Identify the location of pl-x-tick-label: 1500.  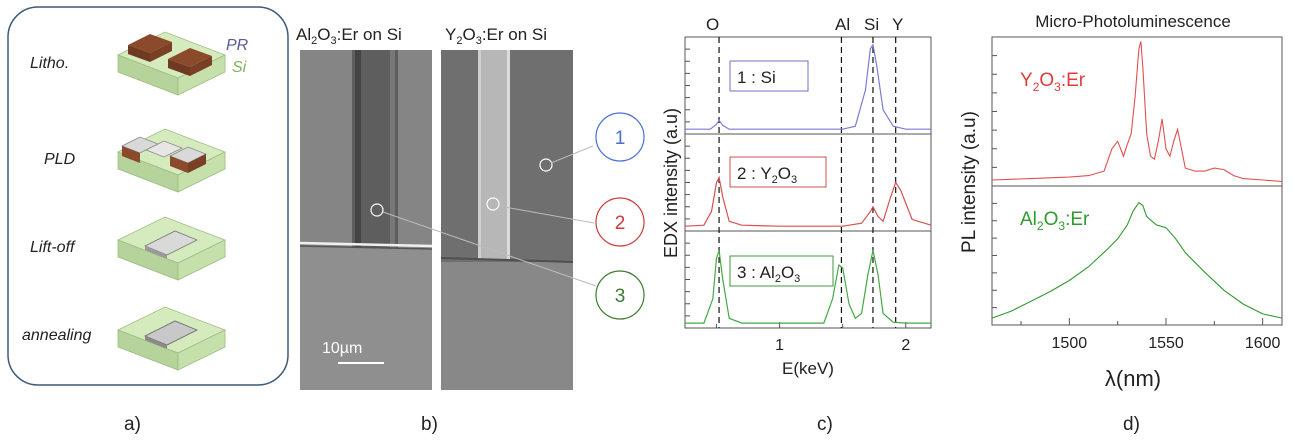
(1070, 343).